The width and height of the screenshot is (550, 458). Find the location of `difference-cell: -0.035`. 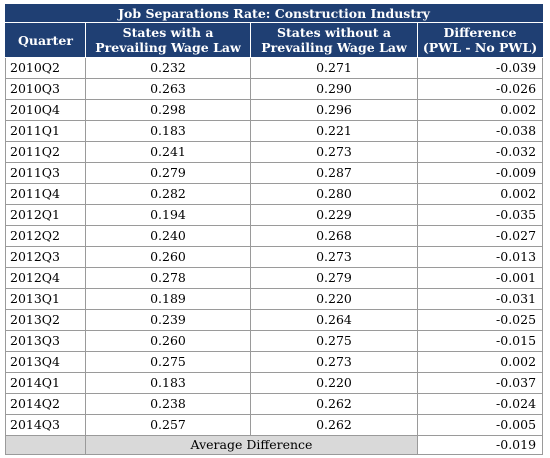

difference-cell: -0.035 is located at coordinates (480, 215).